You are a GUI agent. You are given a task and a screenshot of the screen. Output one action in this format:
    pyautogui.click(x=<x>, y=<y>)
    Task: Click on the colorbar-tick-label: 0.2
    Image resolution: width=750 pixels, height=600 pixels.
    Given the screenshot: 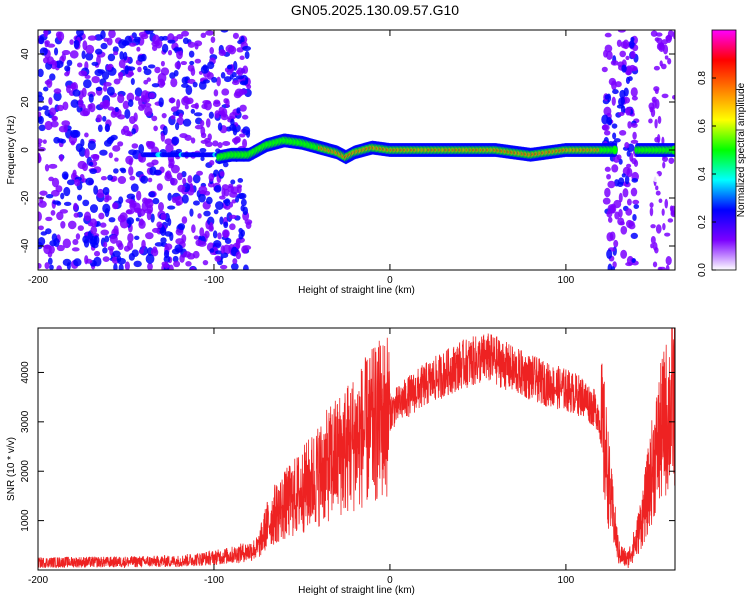 What is the action you would take?
    pyautogui.click(x=702, y=222)
    